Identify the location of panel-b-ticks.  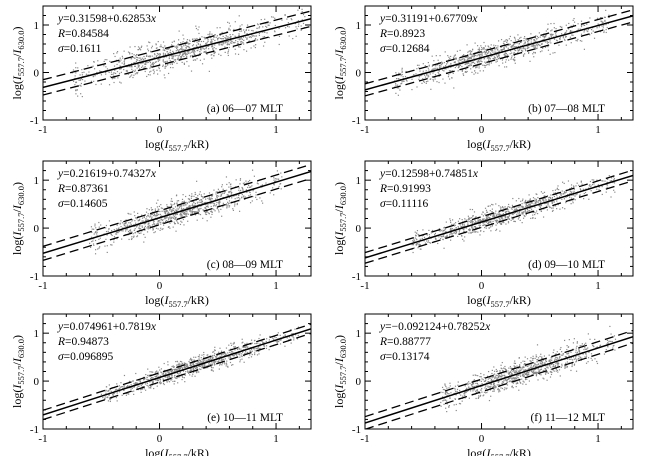
(498, 63).